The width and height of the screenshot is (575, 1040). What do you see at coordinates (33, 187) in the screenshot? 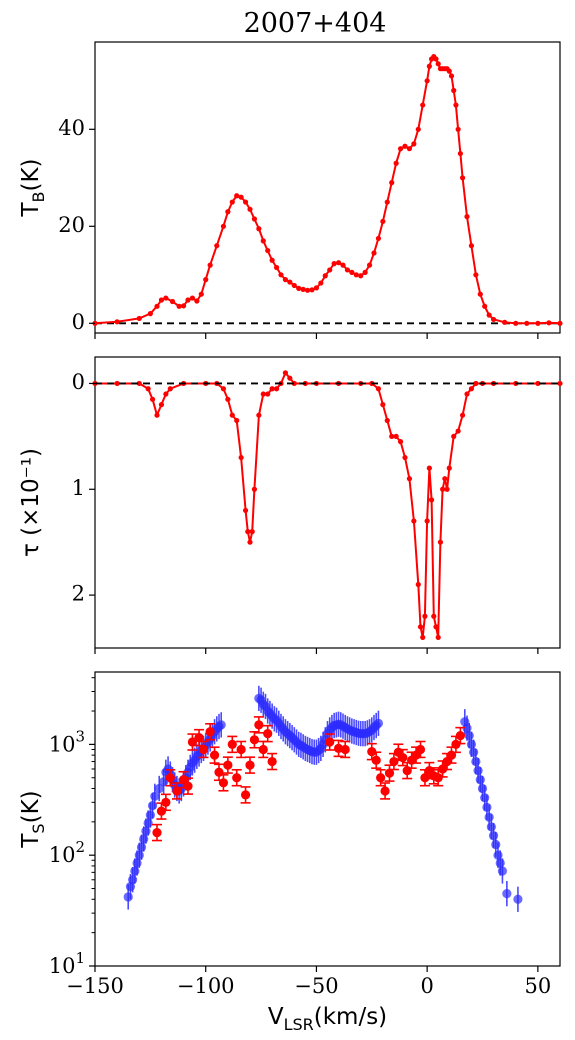
I see `y-axis-label: TB(K)` at bounding box center [33, 187].